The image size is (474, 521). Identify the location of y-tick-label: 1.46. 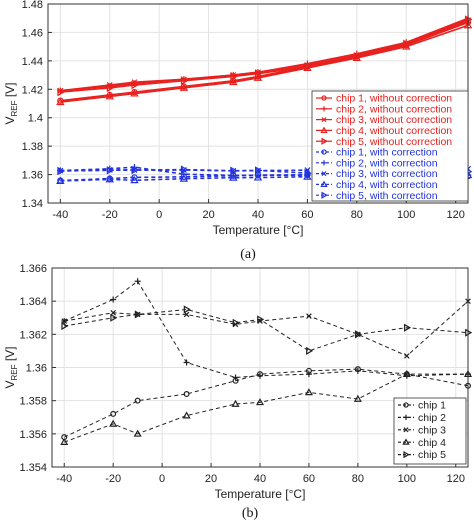
(32, 33).